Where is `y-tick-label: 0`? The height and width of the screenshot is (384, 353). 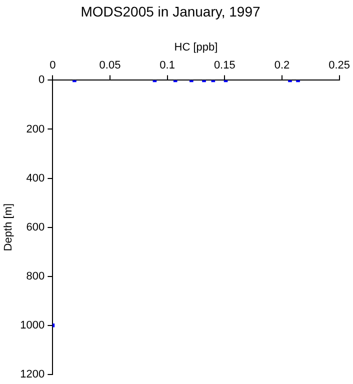 y-tick-label: 0 is located at coordinates (41, 80).